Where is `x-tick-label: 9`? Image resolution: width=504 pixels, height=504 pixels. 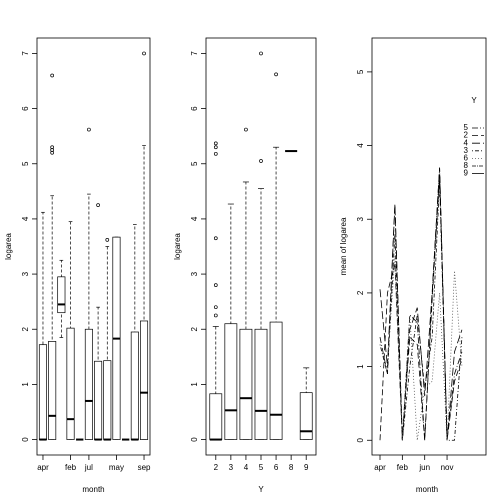
x-tick-label: 9 is located at coordinates (306, 467).